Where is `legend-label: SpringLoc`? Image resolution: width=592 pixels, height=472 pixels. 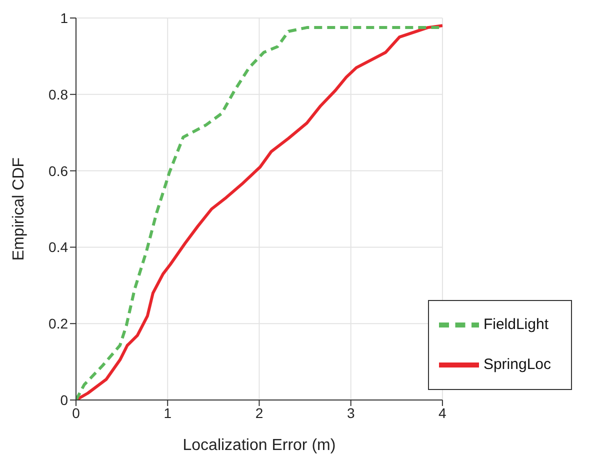
legend-label: SpringLoc is located at coordinates (517, 364).